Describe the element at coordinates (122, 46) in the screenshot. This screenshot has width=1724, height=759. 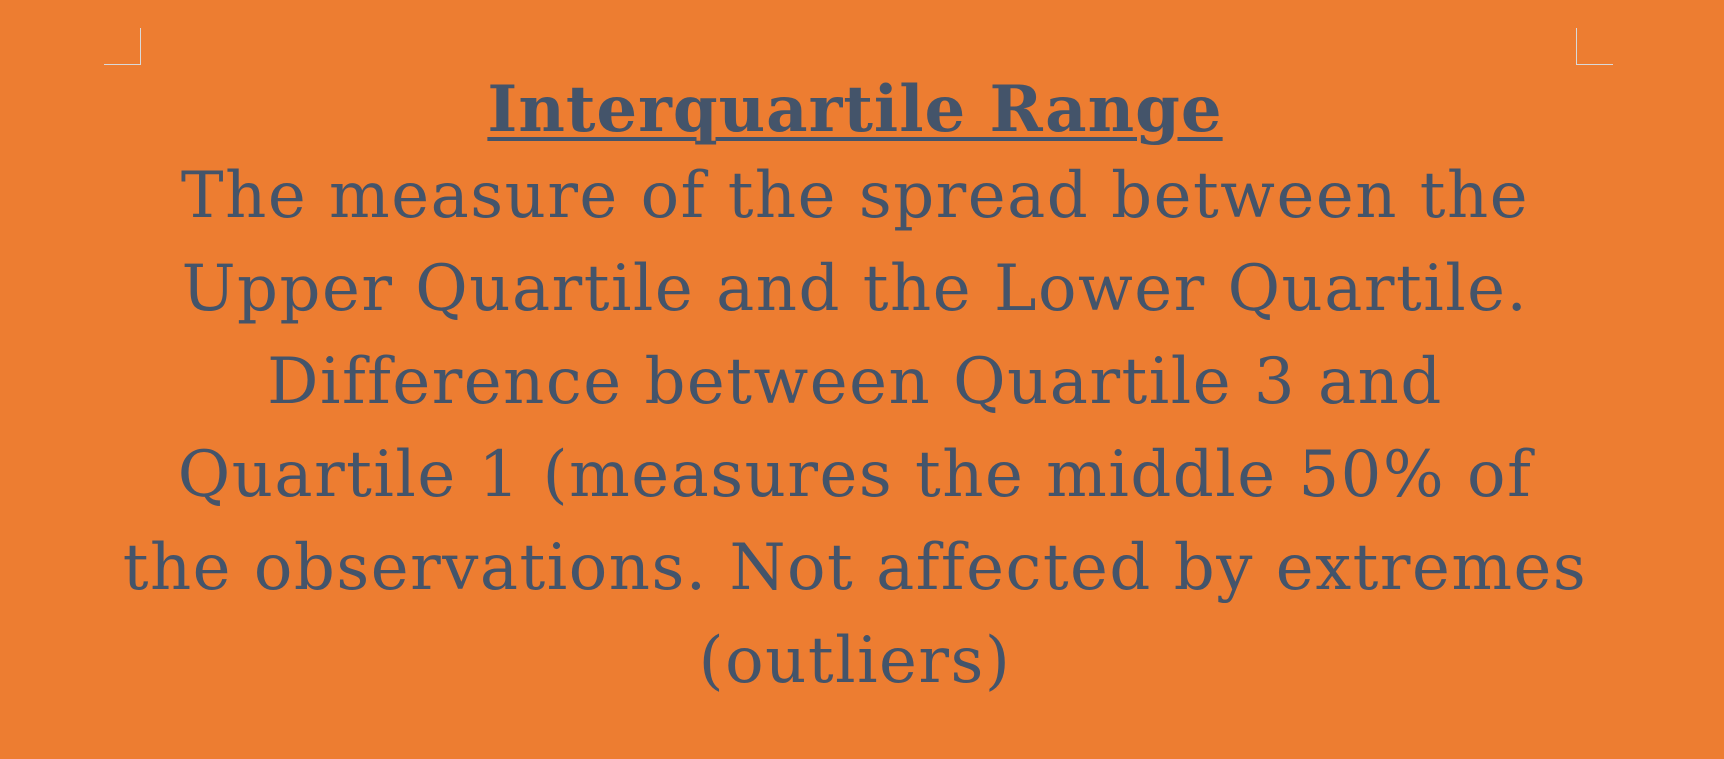
I see `top-left-margin-marker` at that location.